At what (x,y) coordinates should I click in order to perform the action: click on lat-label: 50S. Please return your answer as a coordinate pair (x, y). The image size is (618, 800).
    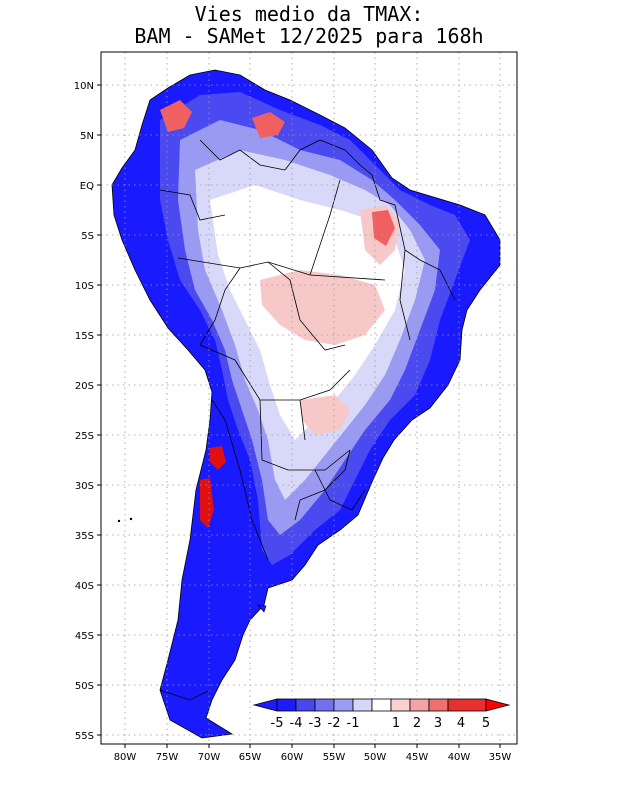
    Looking at the image, I should click on (84, 686).